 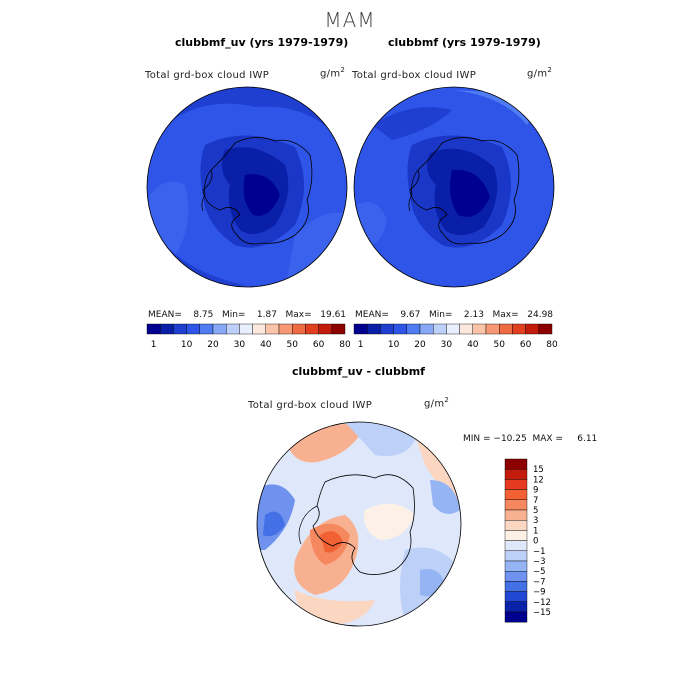 I want to click on colorbar-tick-label: 7, so click(x=535, y=501).